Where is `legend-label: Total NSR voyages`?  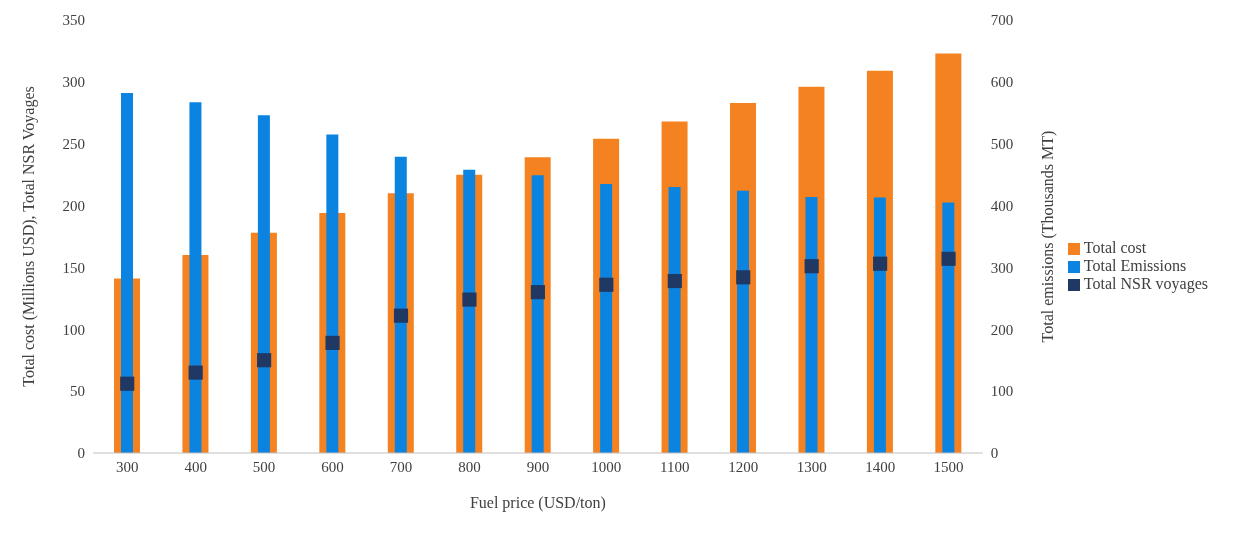
legend-label: Total NSR voyages is located at coordinates (1145, 283).